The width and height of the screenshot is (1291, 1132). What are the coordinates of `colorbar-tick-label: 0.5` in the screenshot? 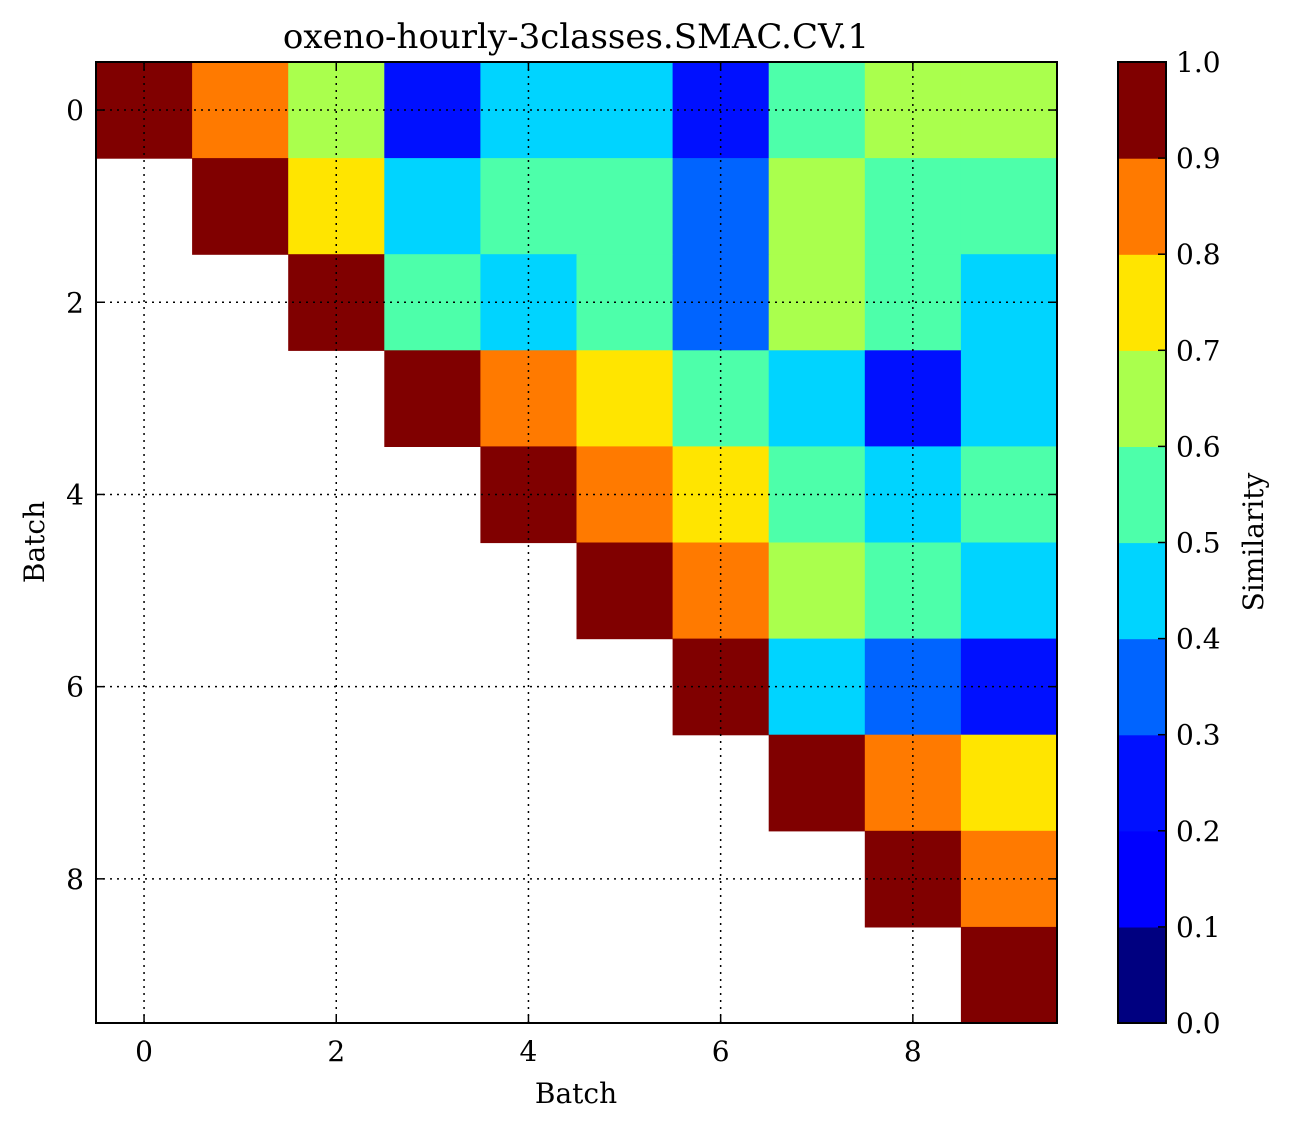 It's located at (1198, 543).